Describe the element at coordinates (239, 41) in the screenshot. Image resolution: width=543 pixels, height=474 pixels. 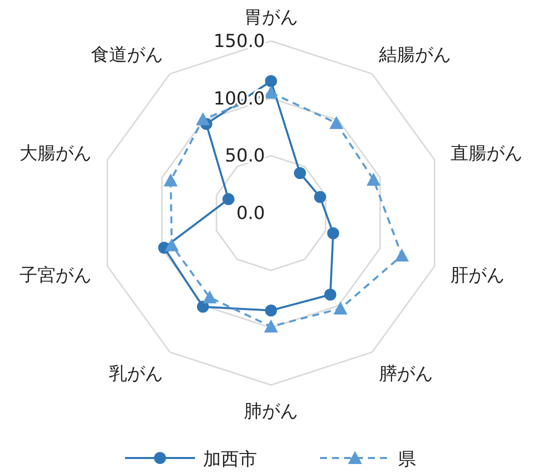
I see `y-tick-label: 150.0` at that location.